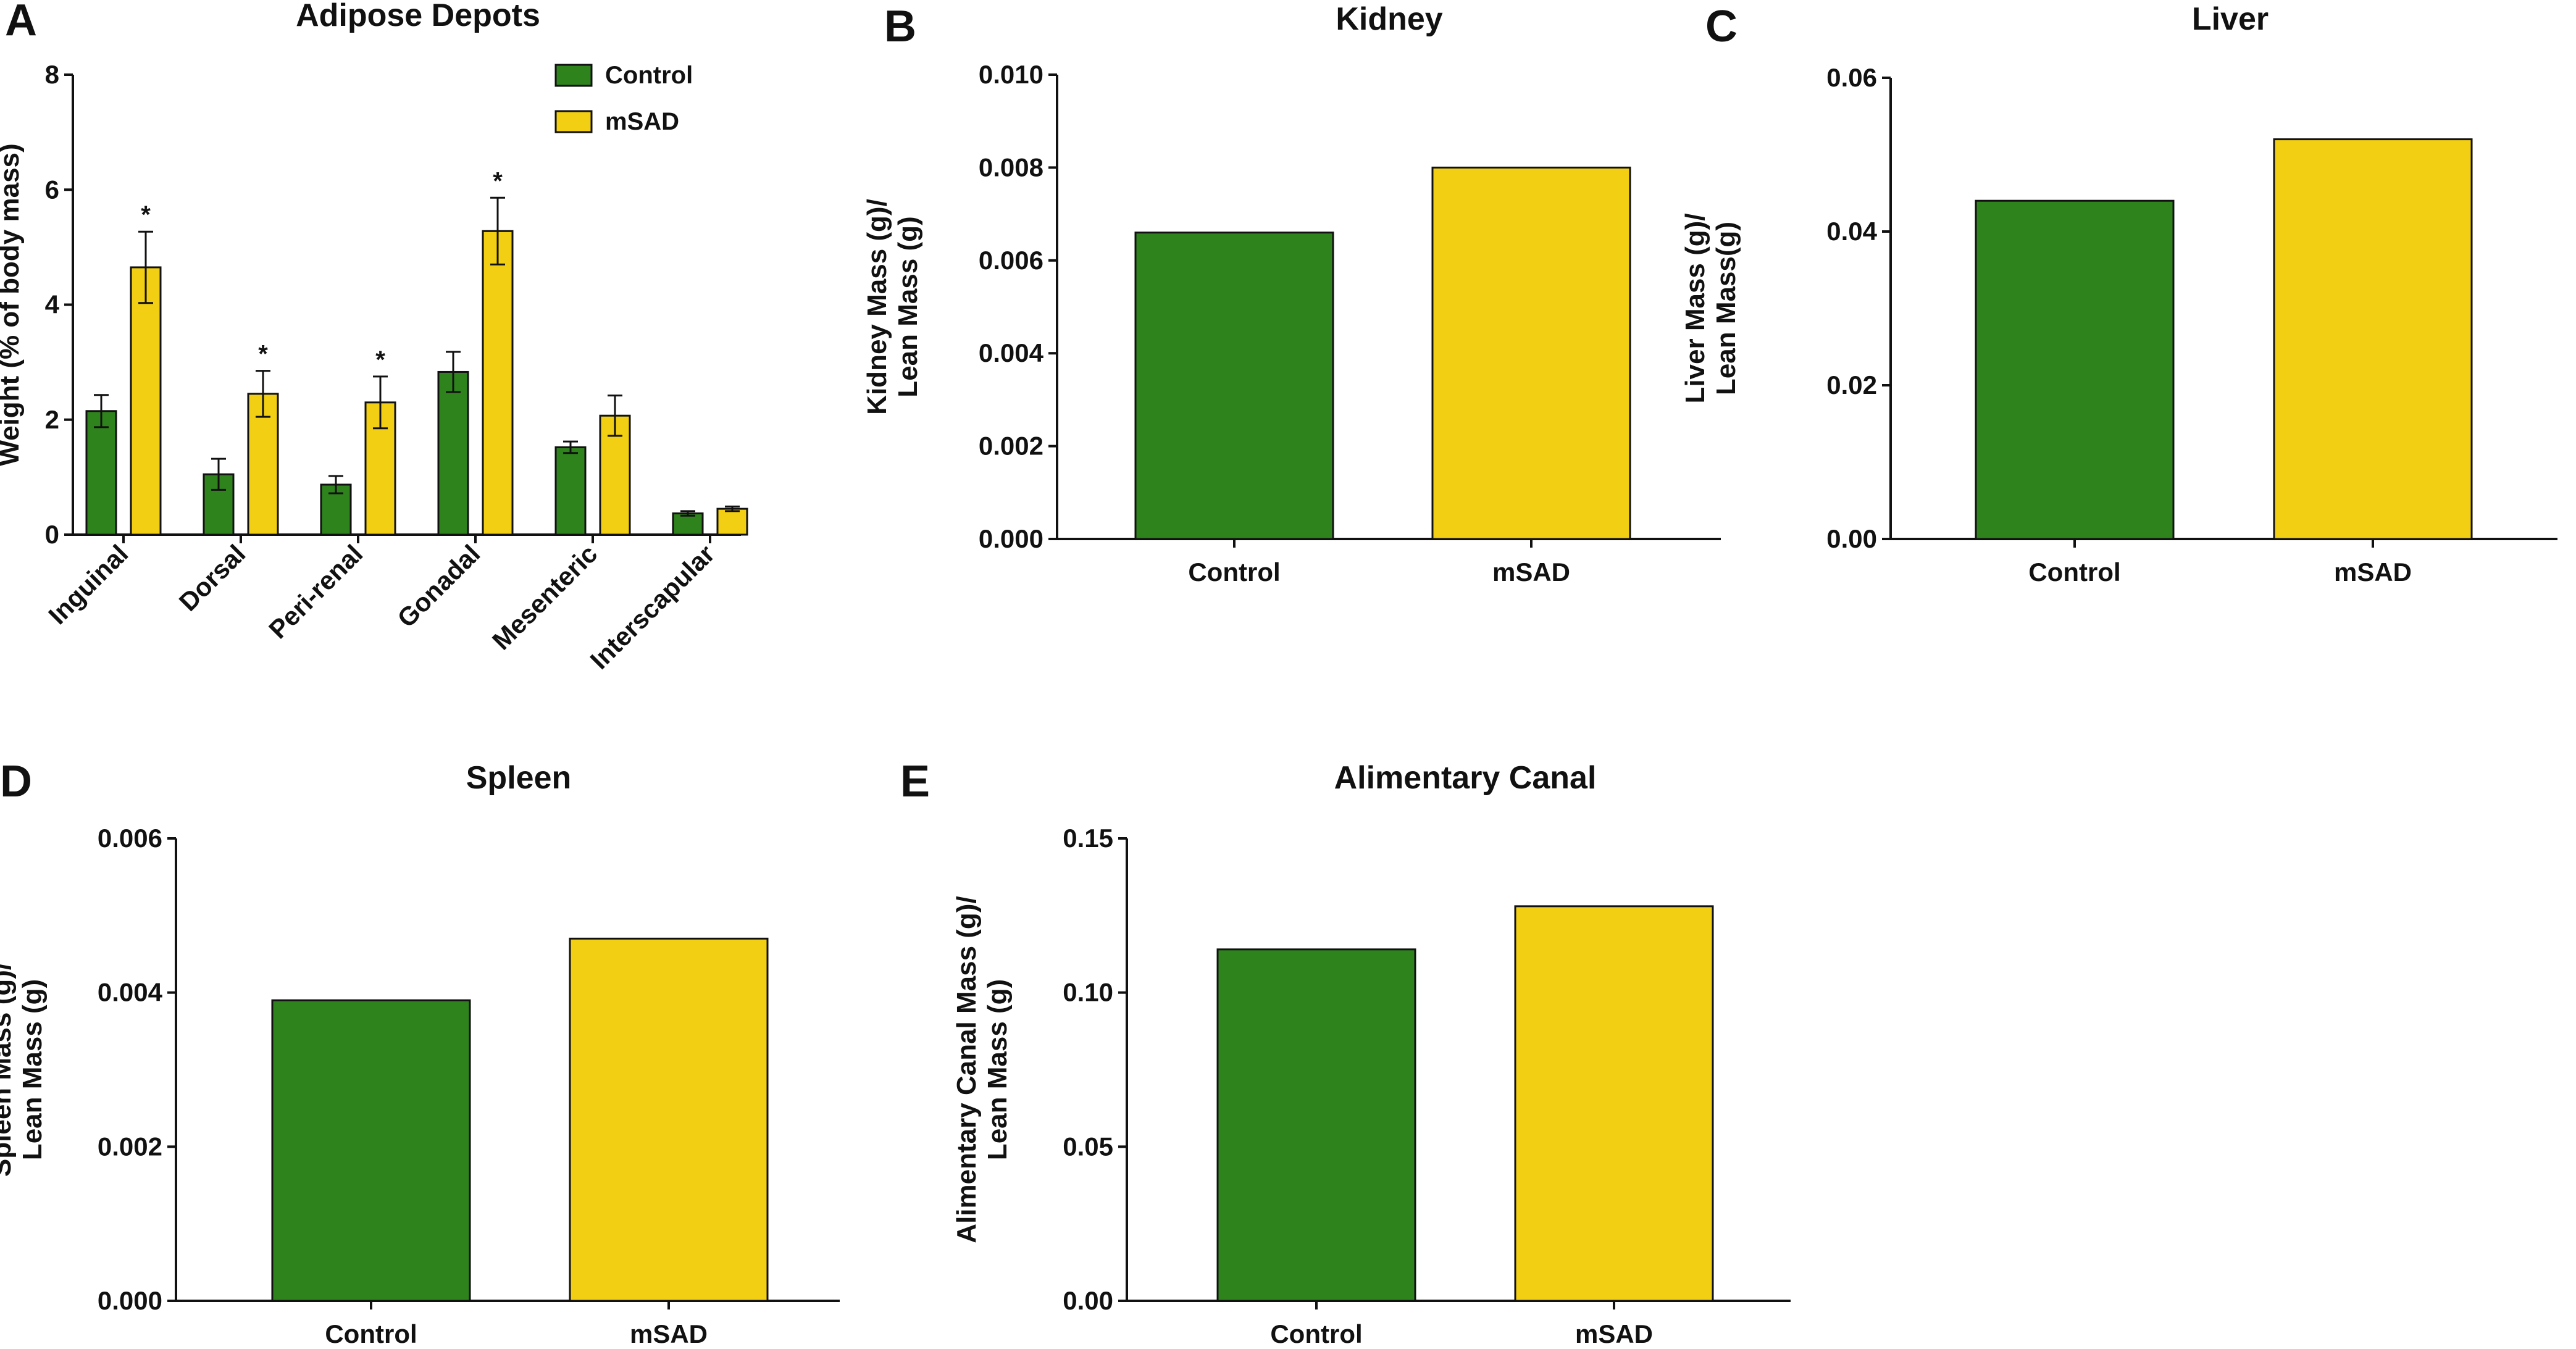 Image resolution: width=2576 pixels, height=1349 pixels. I want to click on adipose-x-tick-label: Peri-renal, so click(315, 591).